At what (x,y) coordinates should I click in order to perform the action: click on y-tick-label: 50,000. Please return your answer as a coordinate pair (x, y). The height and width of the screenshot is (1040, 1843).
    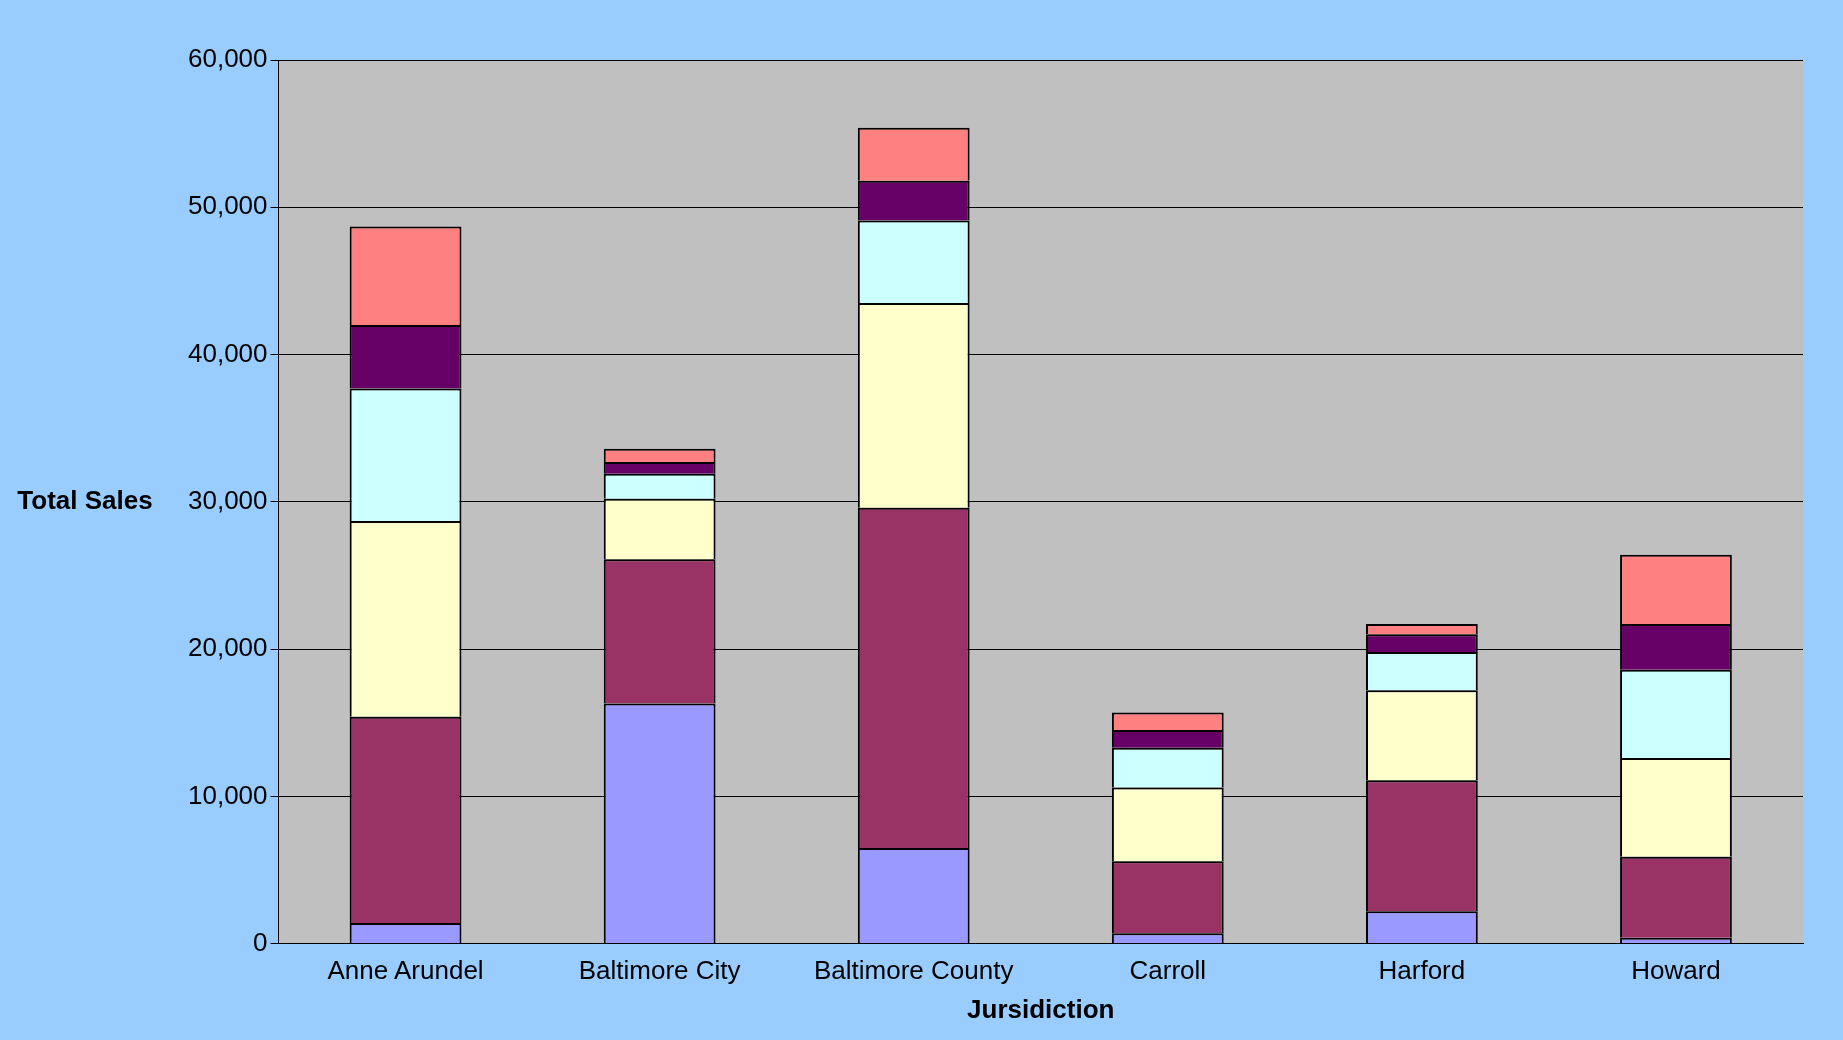
    Looking at the image, I should click on (227, 205).